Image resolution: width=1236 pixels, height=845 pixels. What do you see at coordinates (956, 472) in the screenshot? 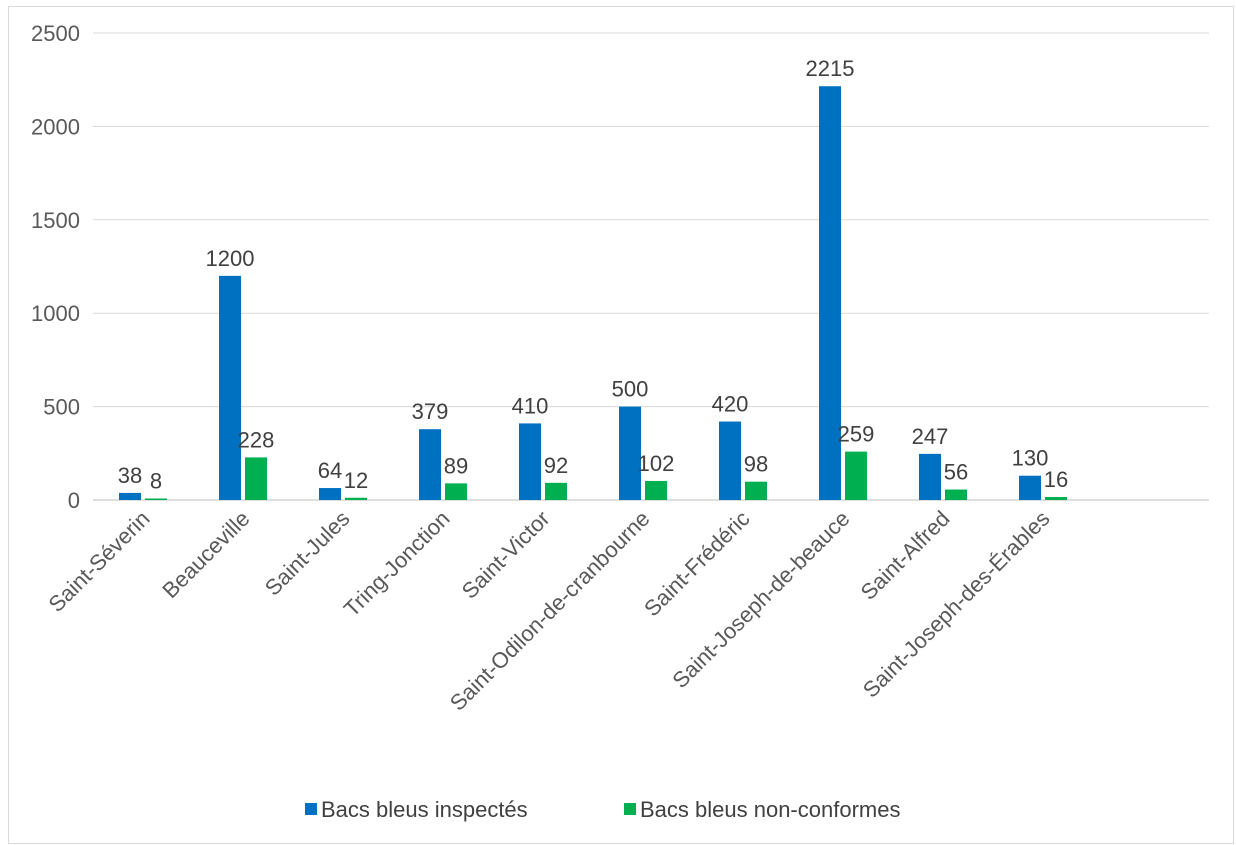
I see `data-label: 56` at bounding box center [956, 472].